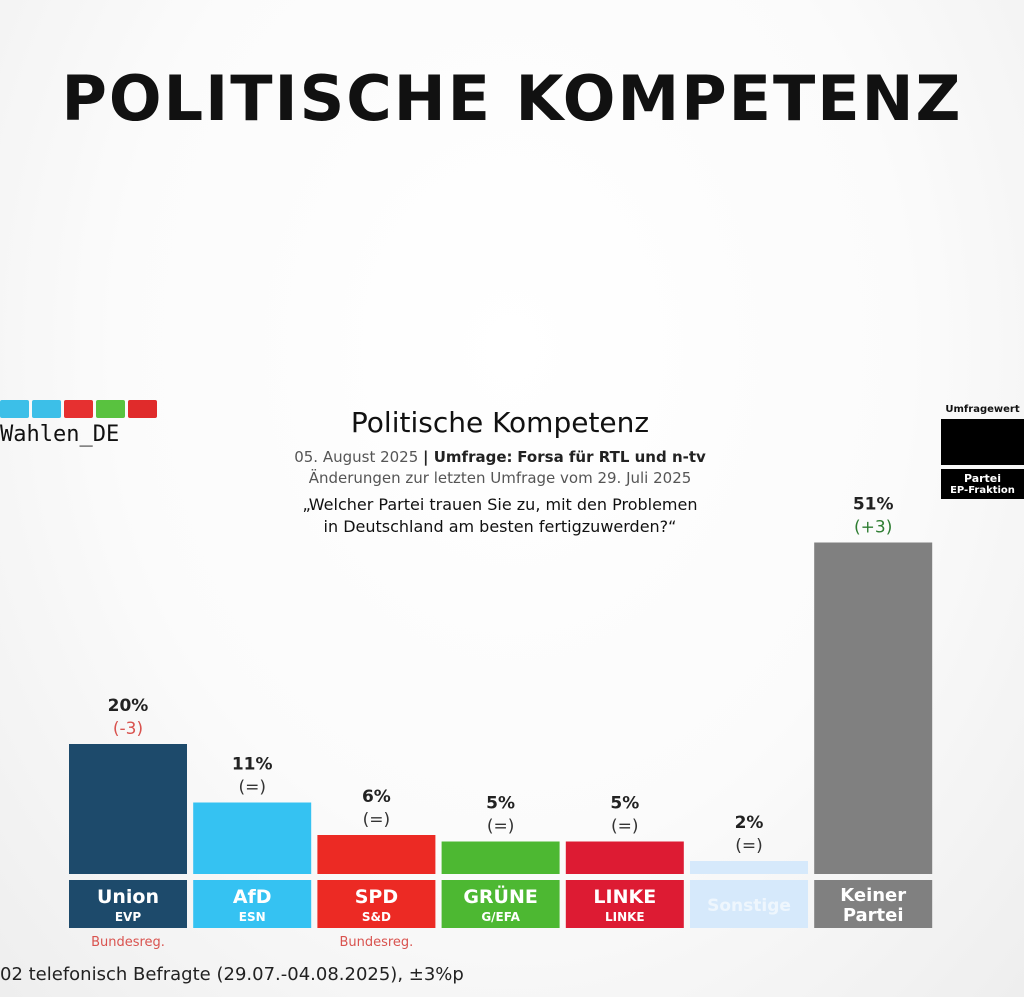 The width and height of the screenshot is (1024, 997). What do you see at coordinates (982, 490) in the screenshot?
I see `legend-faction-label: EP-Fraktion` at bounding box center [982, 490].